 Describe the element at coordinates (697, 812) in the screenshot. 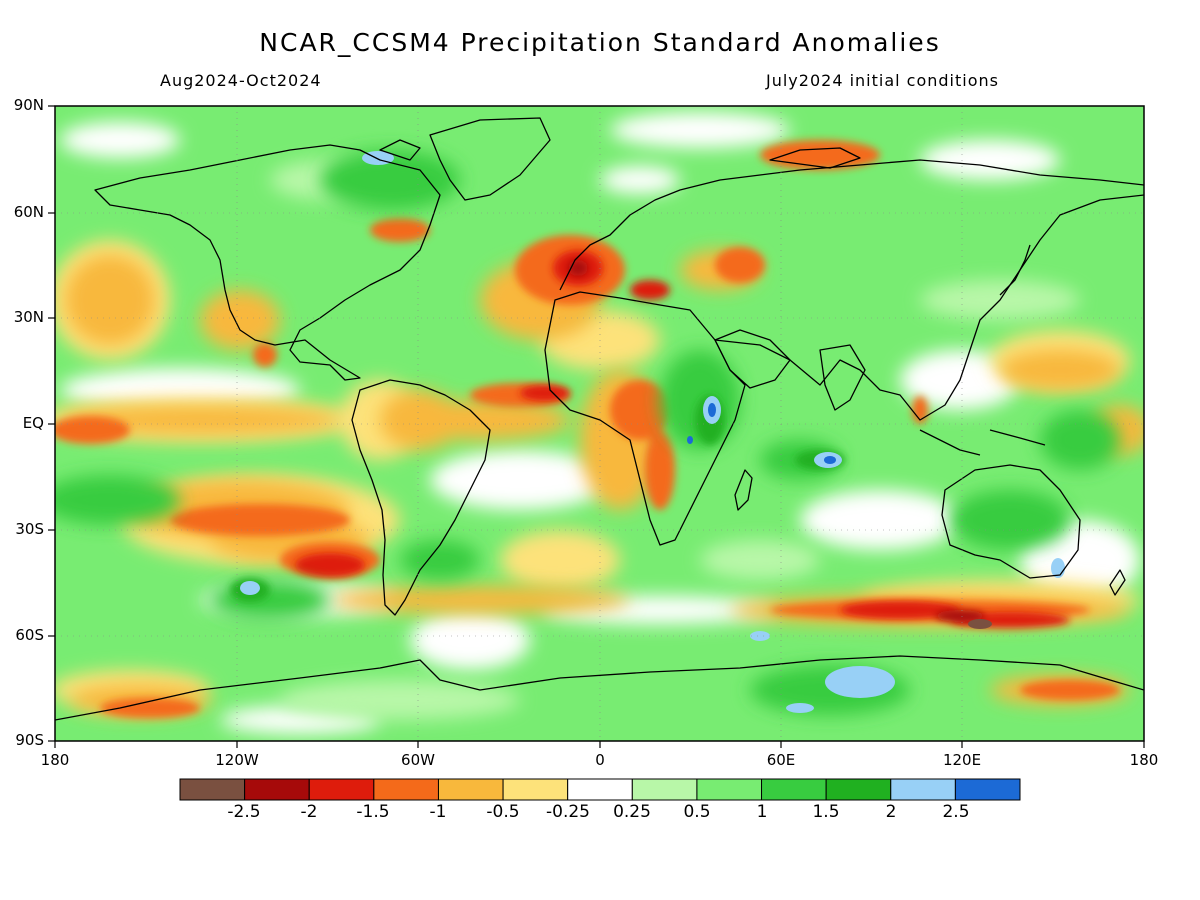

I see `colorbar-label: 0.5` at that location.